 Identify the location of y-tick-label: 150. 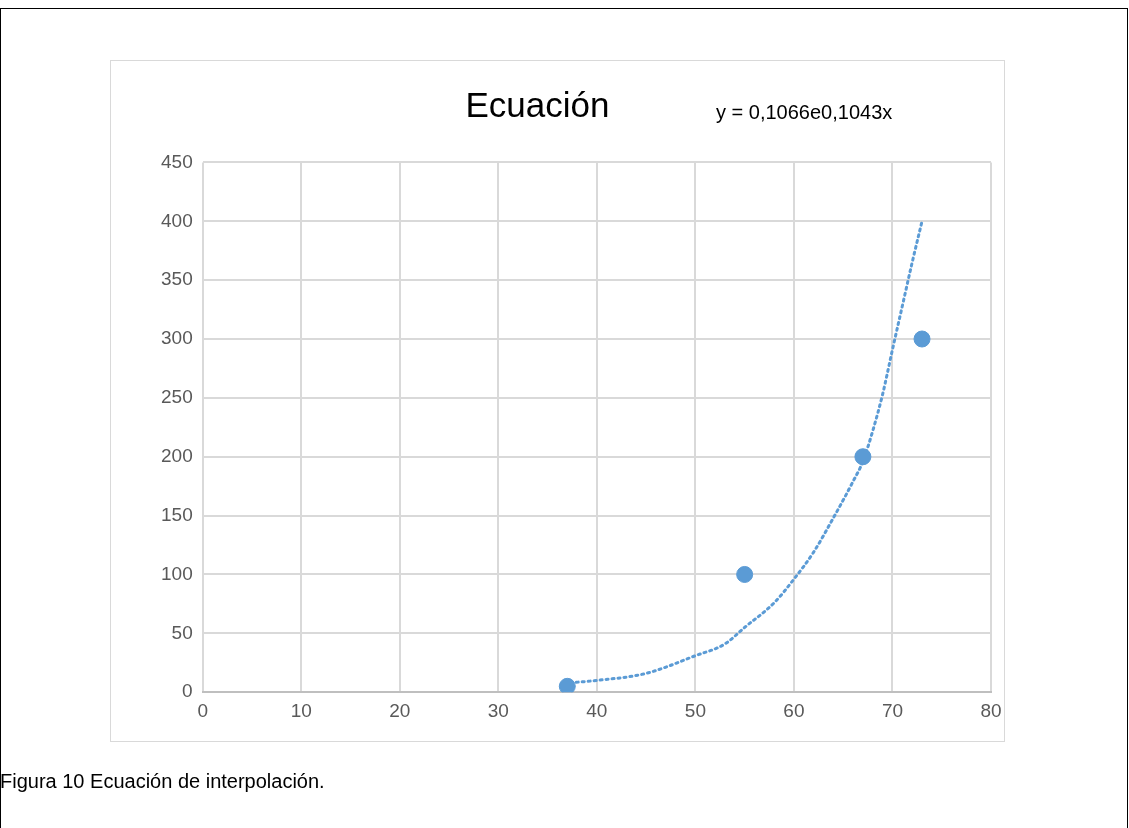
(177, 514).